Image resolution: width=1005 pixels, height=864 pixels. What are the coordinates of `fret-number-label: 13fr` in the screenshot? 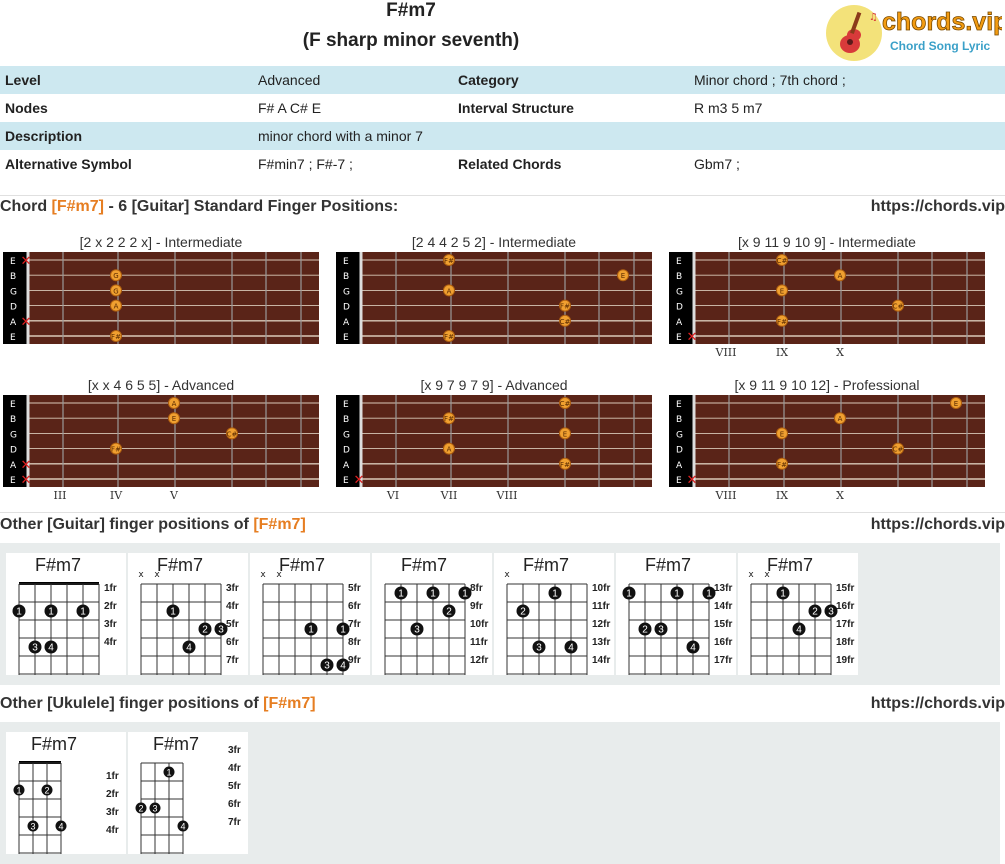 It's located at (601, 642).